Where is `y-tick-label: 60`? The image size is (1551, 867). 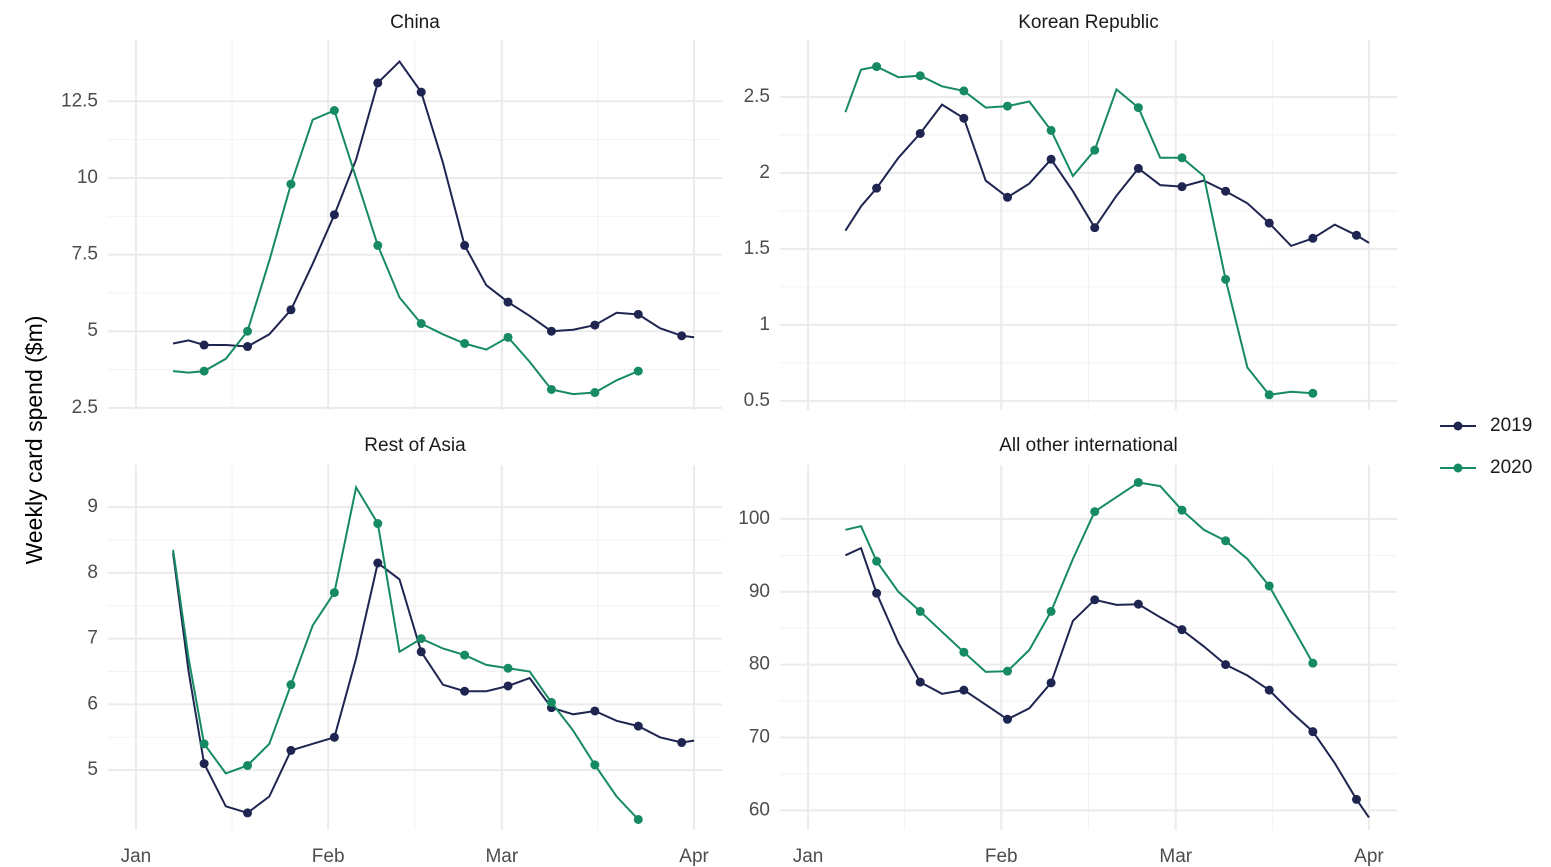
y-tick-label: 60 is located at coordinates (759, 809).